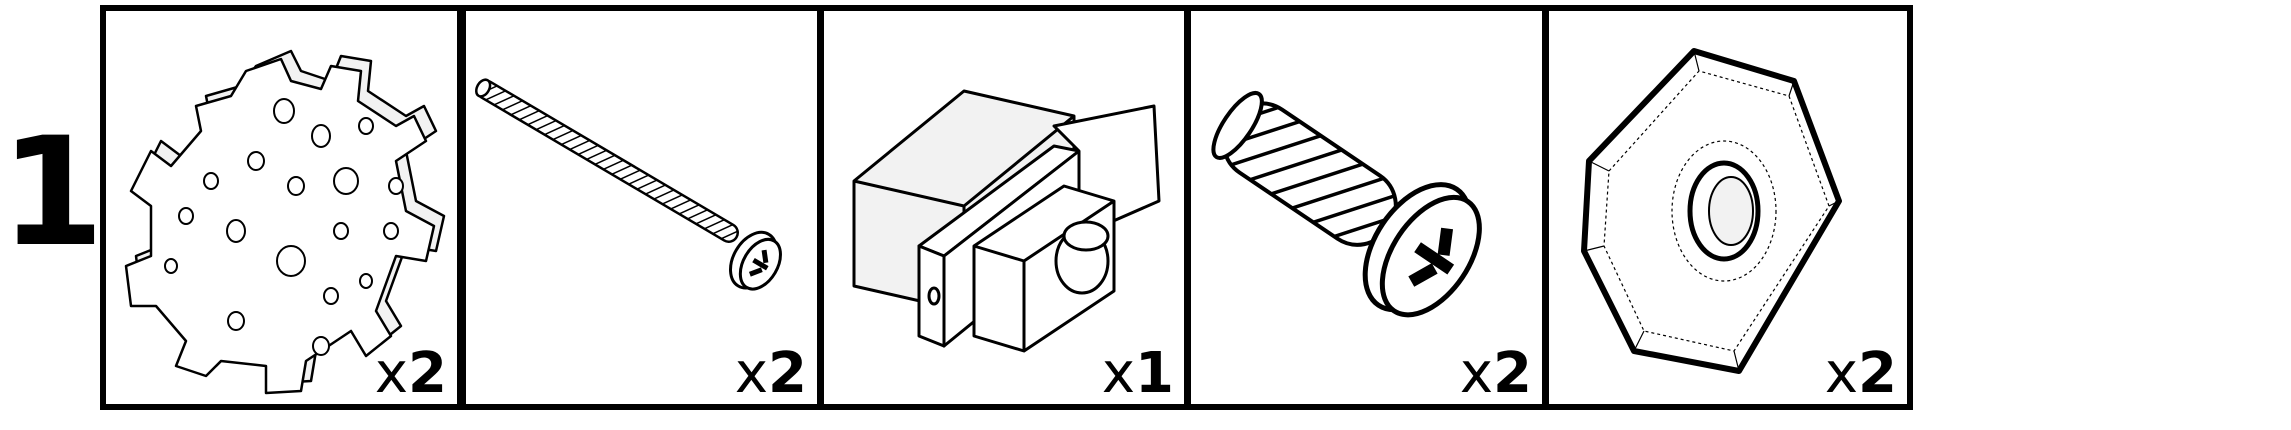 This screenshot has width=2291, height=430. I want to click on servo-horn-disc-illustration, so click(285, 222).